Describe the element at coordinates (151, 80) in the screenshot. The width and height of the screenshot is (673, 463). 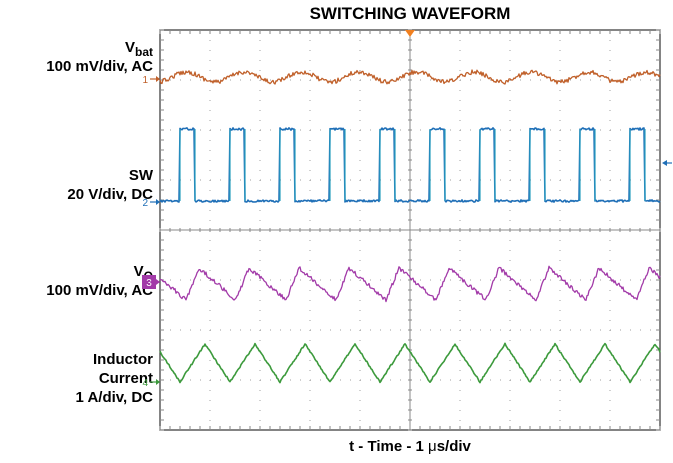
I see `ch1-marker: 1` at that location.